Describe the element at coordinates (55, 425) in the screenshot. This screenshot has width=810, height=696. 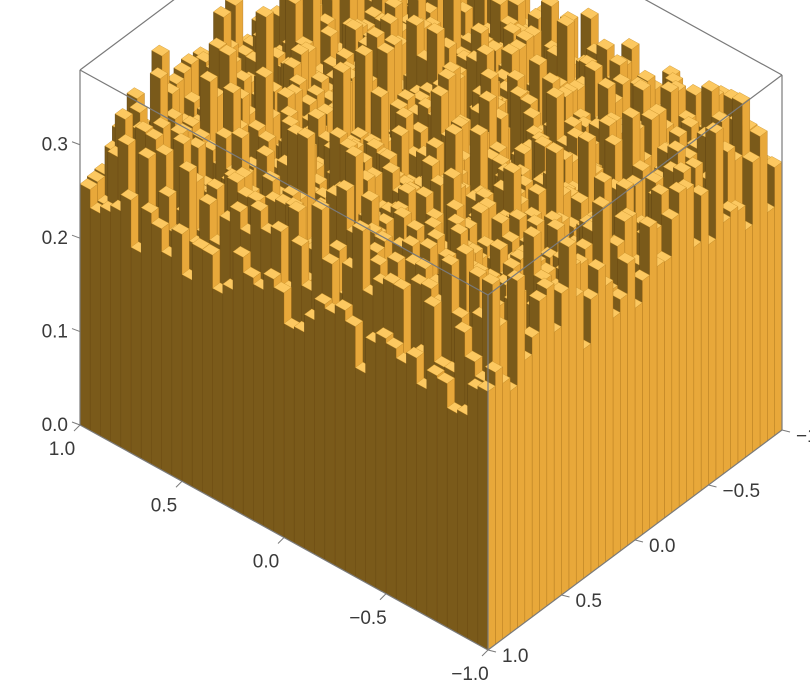
I see `z-tick-label: 0.0` at that location.